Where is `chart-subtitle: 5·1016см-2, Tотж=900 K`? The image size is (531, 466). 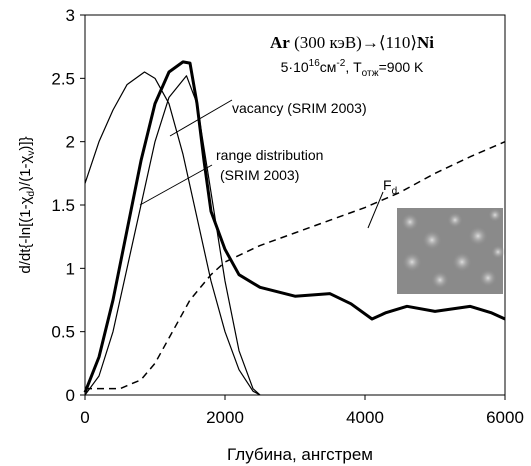 chart-subtitle: 5·1016см-2, Tотж=900 K is located at coordinates (352, 68).